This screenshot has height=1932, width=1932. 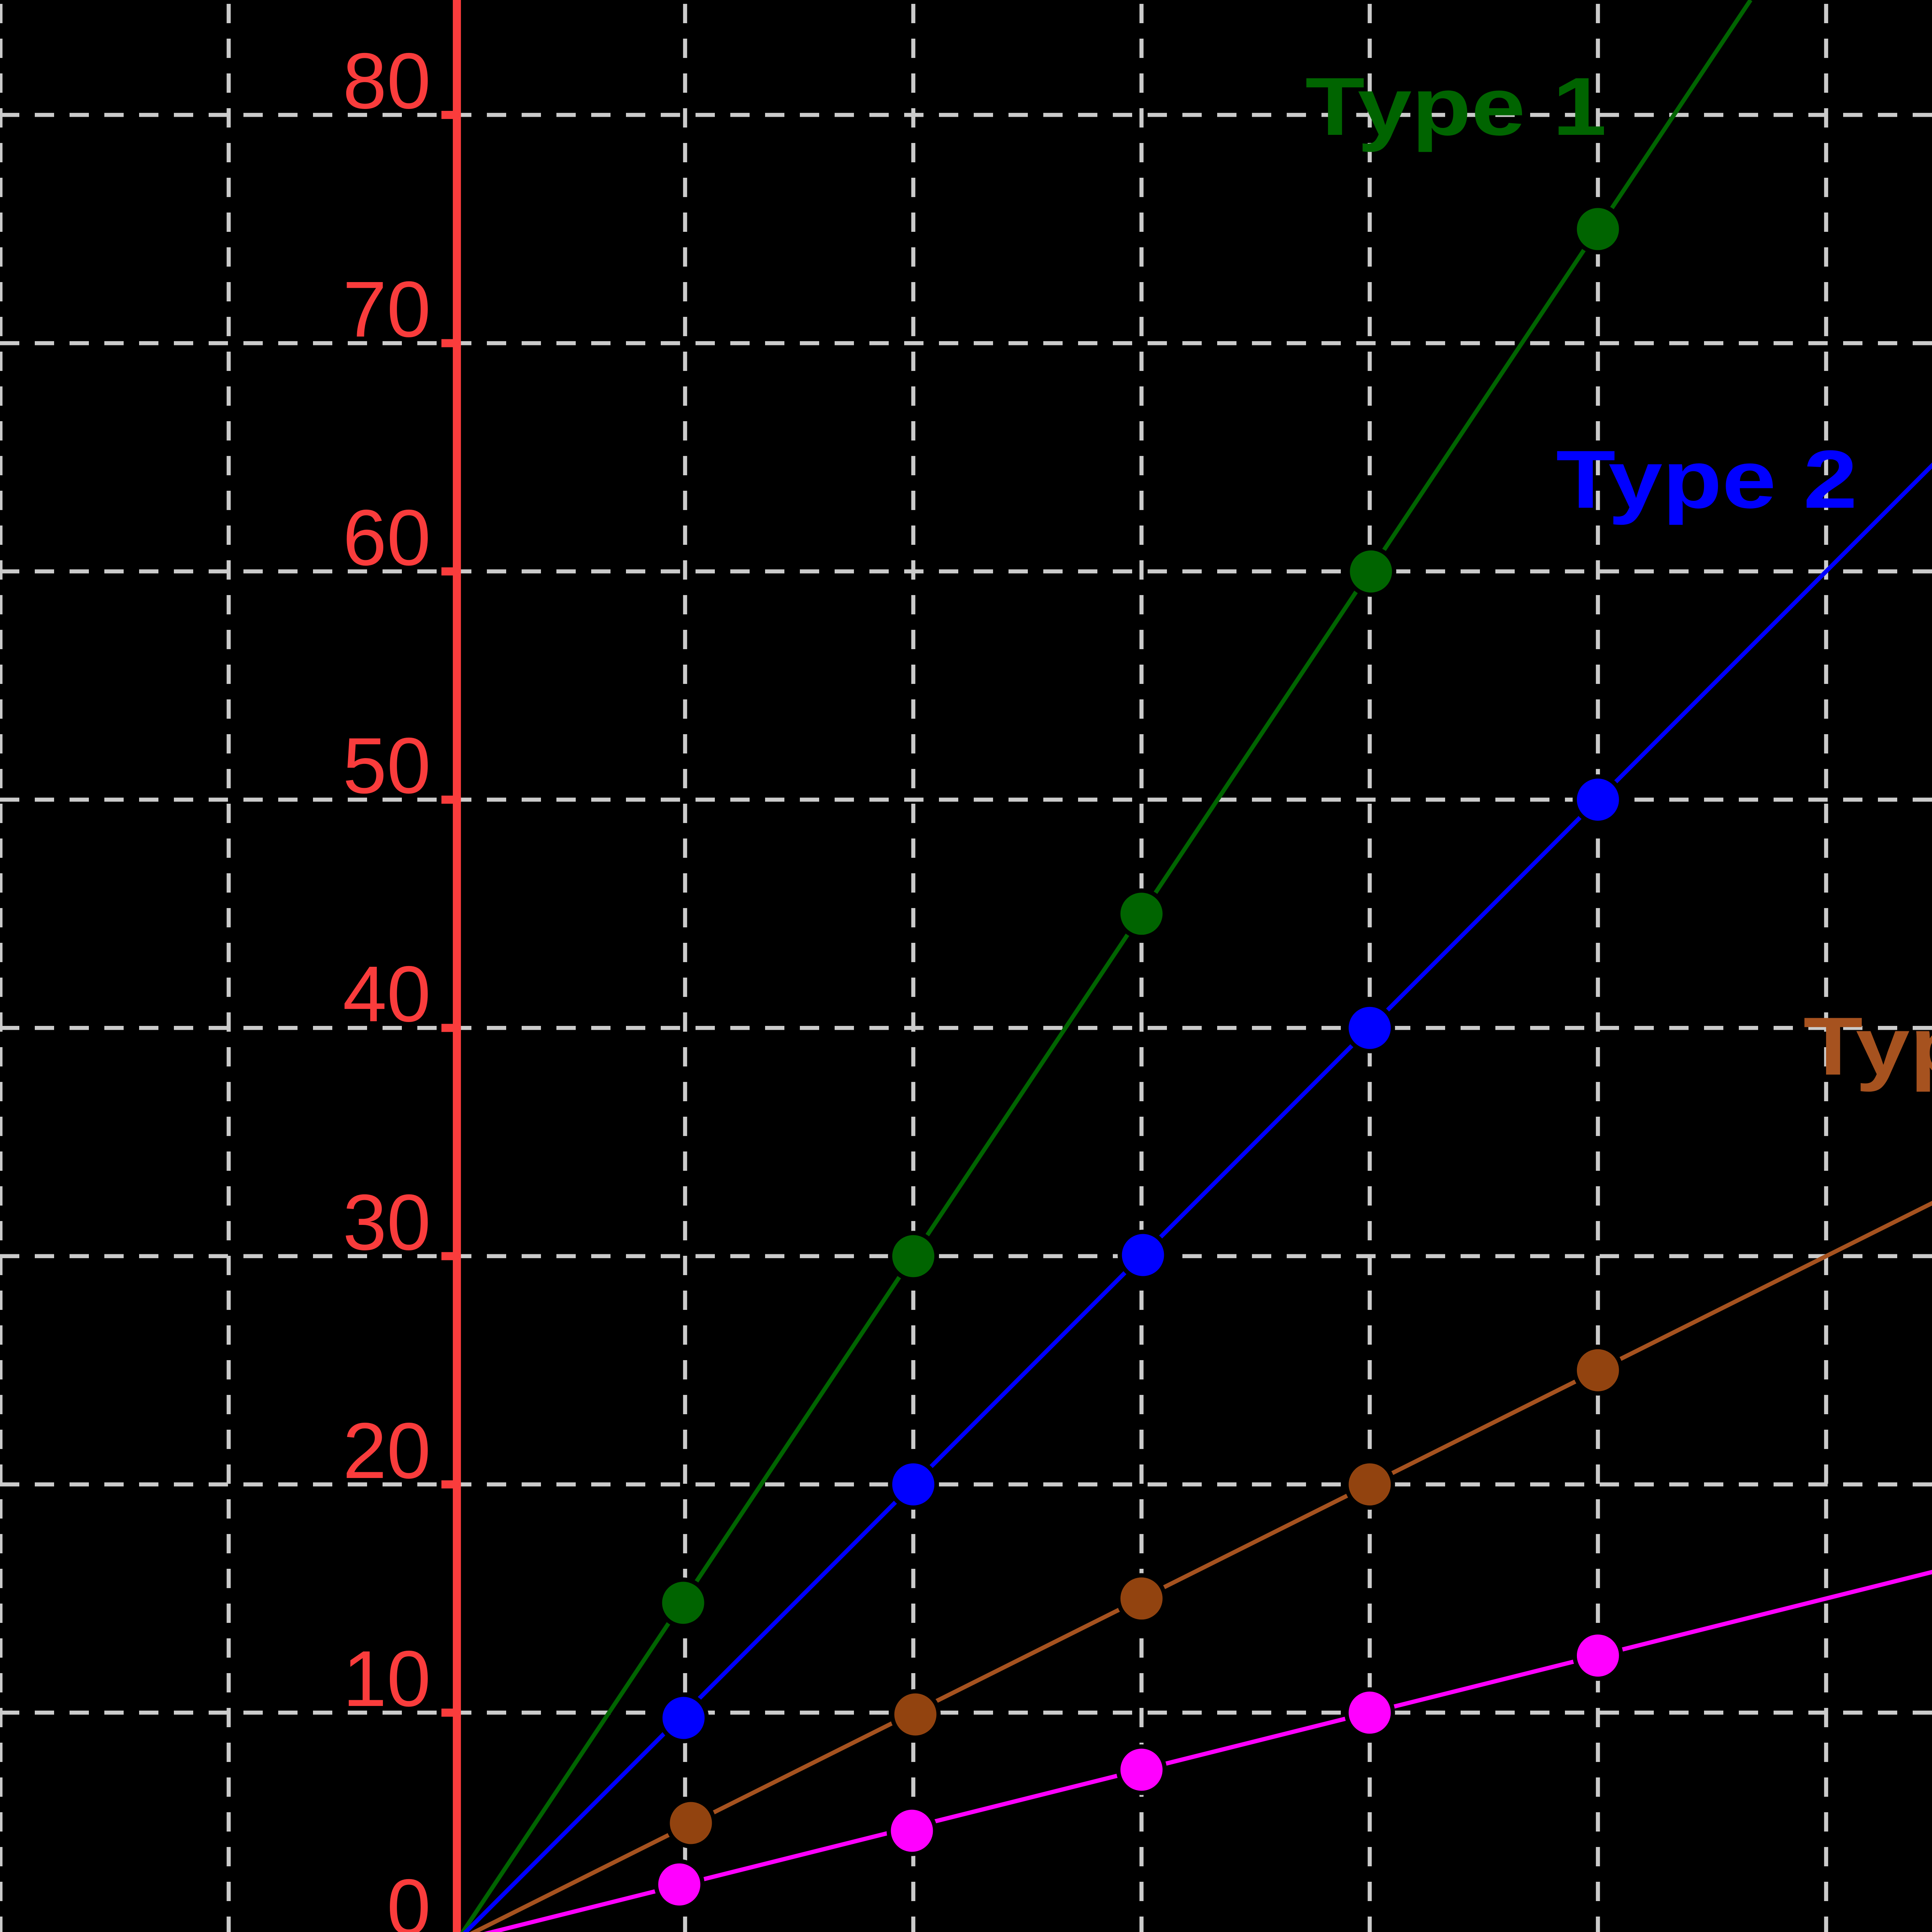 What do you see at coordinates (1456, 107) in the screenshot?
I see `svg-text: Type 1` at bounding box center [1456, 107].